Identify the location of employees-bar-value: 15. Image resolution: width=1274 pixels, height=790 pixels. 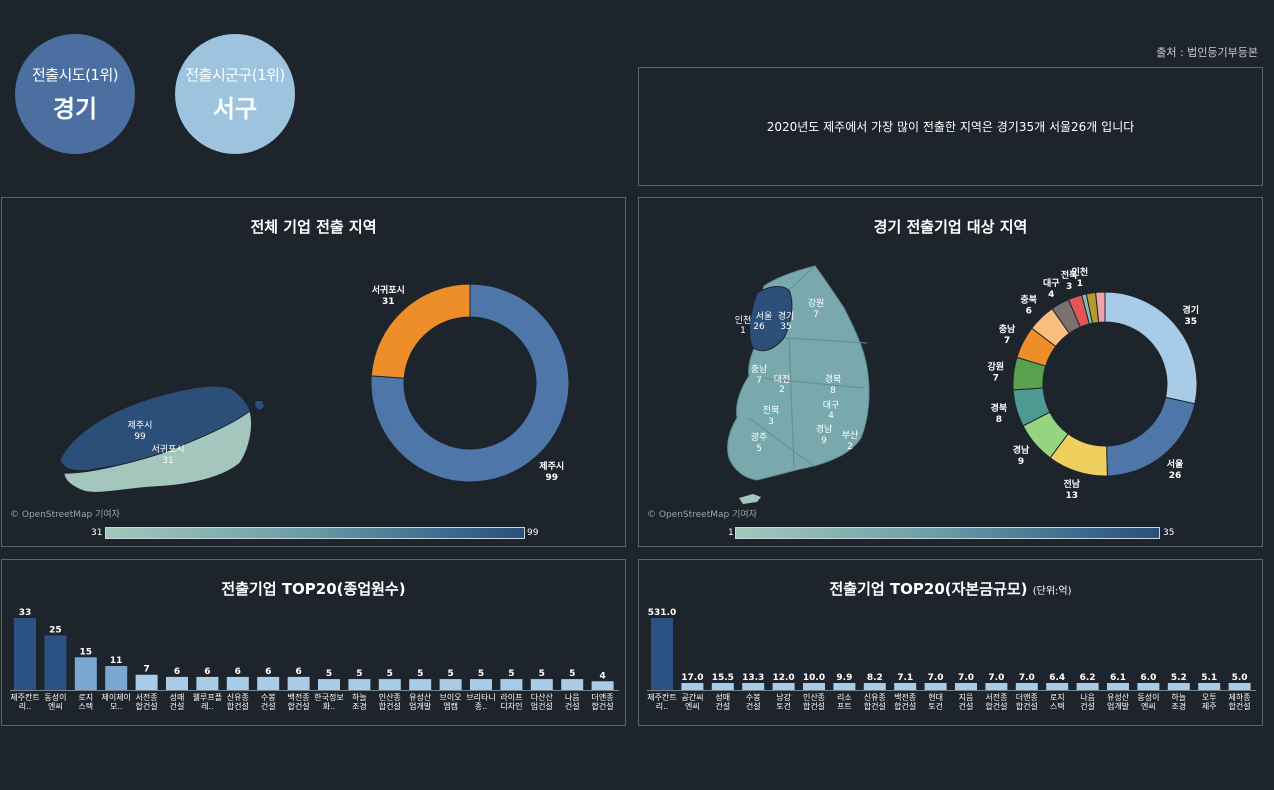
(86, 652).